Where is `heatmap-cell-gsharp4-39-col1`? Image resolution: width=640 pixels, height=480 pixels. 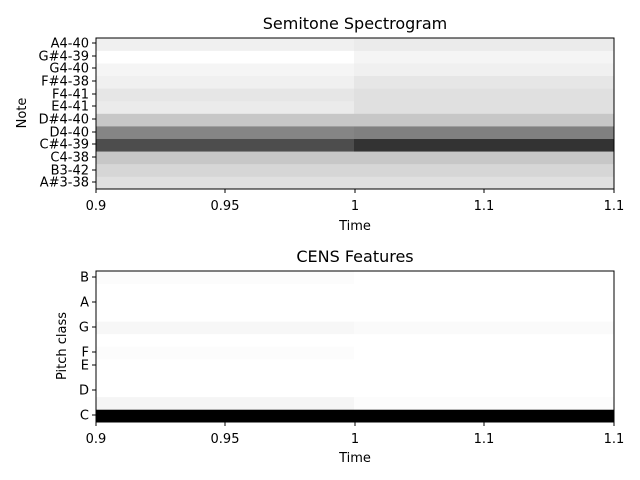 heatmap-cell-gsharp4-39-col1 is located at coordinates (484, 57).